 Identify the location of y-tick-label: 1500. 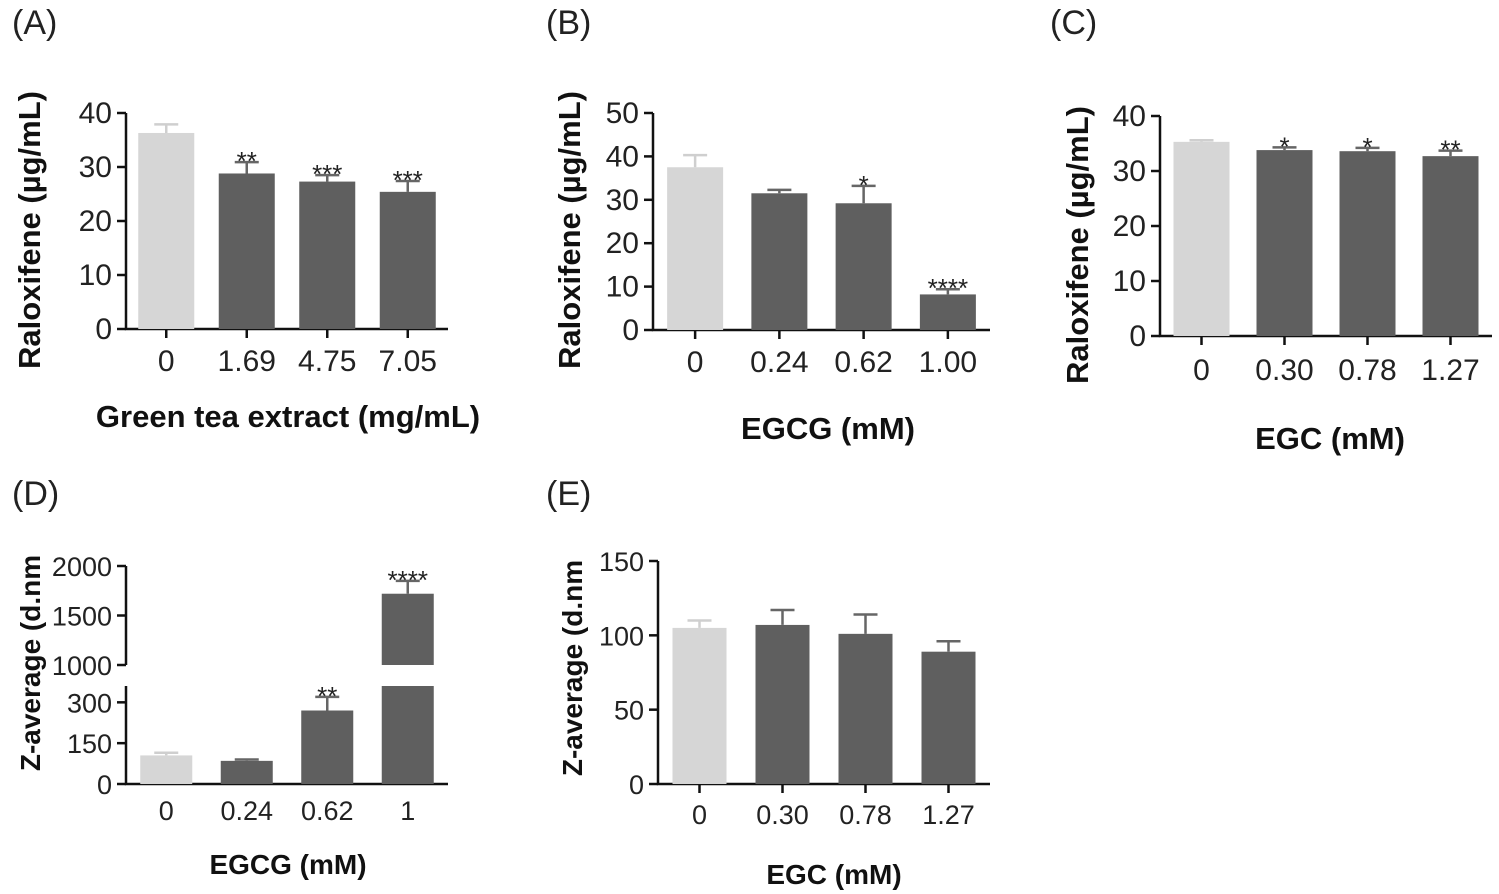
(82, 617).